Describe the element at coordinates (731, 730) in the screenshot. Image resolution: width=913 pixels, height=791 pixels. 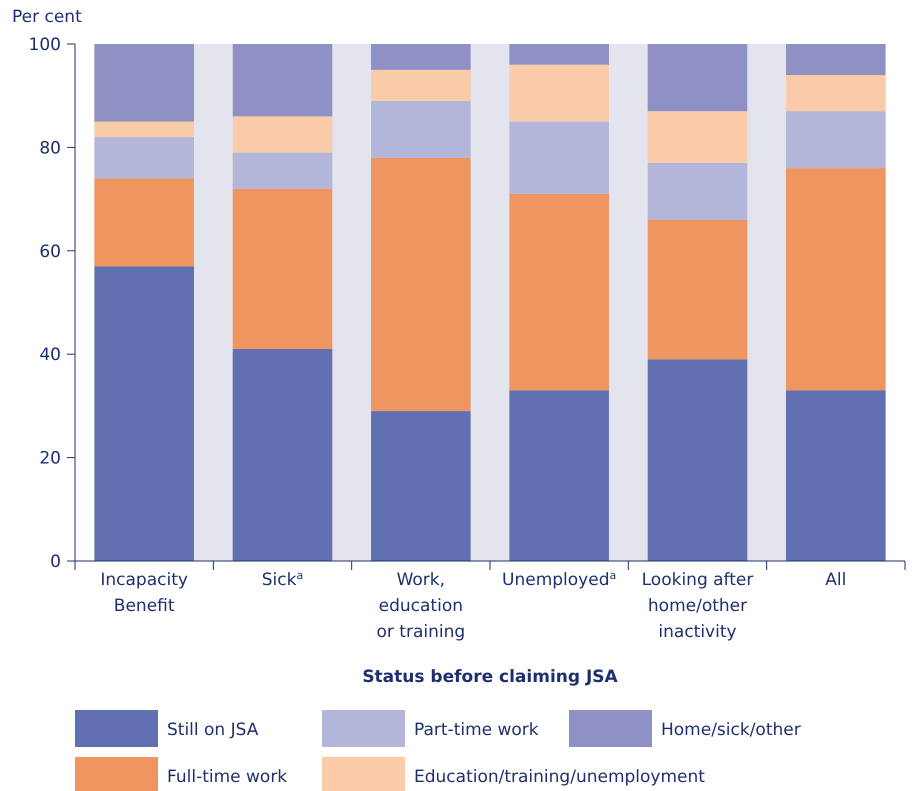
I see `legend-label: Home/sick/other` at that location.